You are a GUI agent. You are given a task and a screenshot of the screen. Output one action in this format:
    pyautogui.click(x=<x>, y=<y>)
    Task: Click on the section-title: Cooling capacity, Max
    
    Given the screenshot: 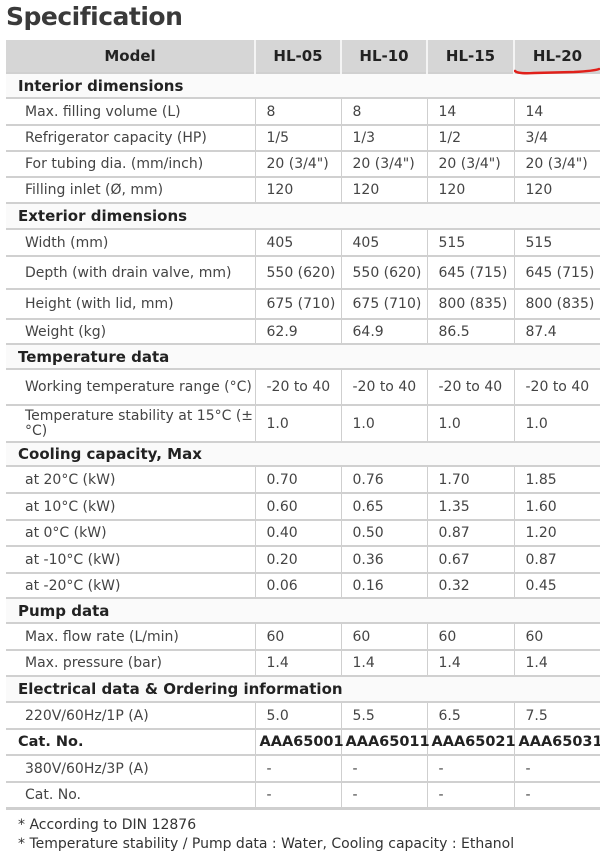 What is the action you would take?
    pyautogui.click(x=303, y=454)
    